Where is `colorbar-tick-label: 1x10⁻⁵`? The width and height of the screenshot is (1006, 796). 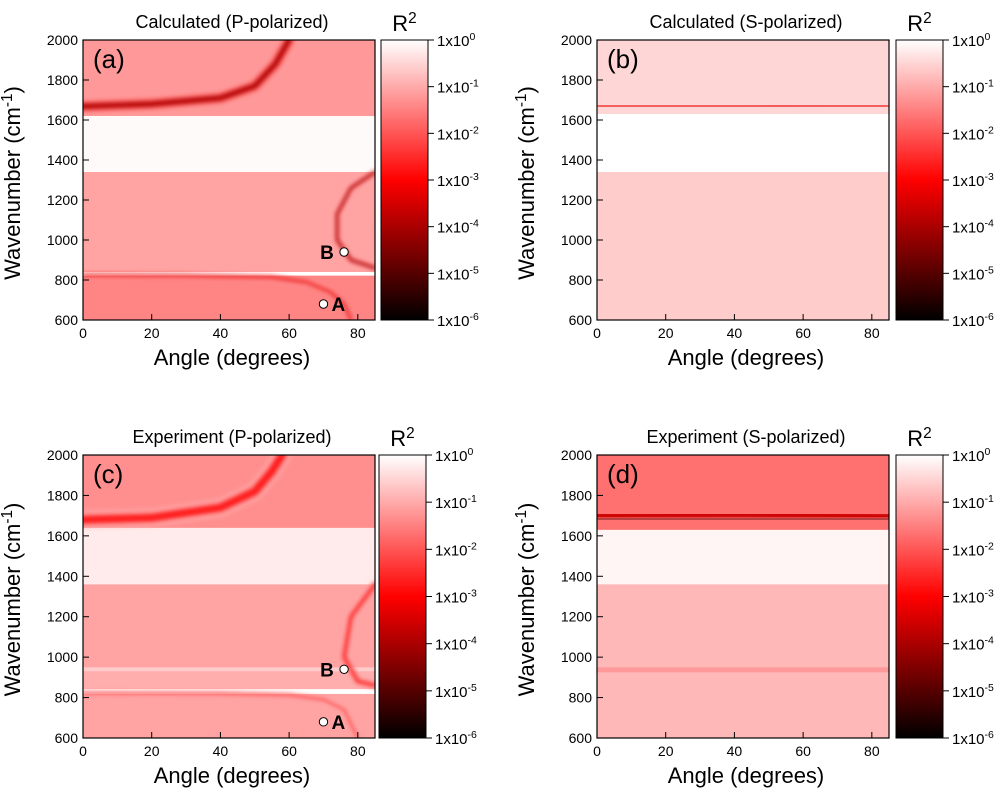
colorbar-tick-label: 1x10⁻⁵ is located at coordinates (456, 691).